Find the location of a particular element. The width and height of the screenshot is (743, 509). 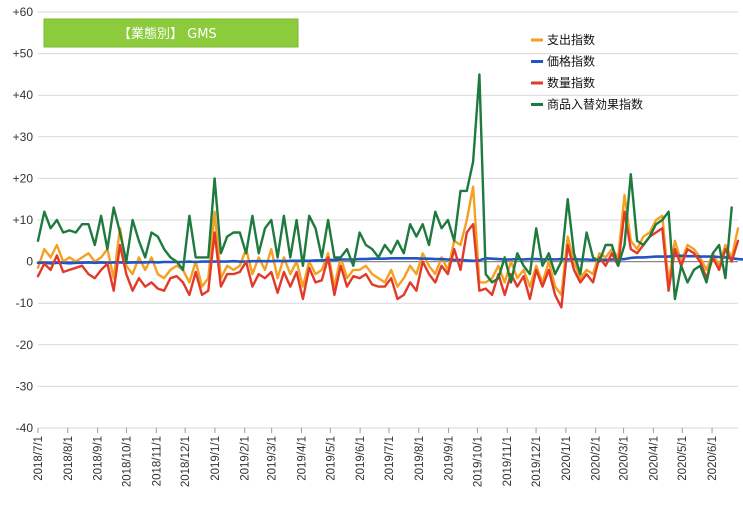

x-tick-label: 2019/9/1 is located at coordinates (450, 458).